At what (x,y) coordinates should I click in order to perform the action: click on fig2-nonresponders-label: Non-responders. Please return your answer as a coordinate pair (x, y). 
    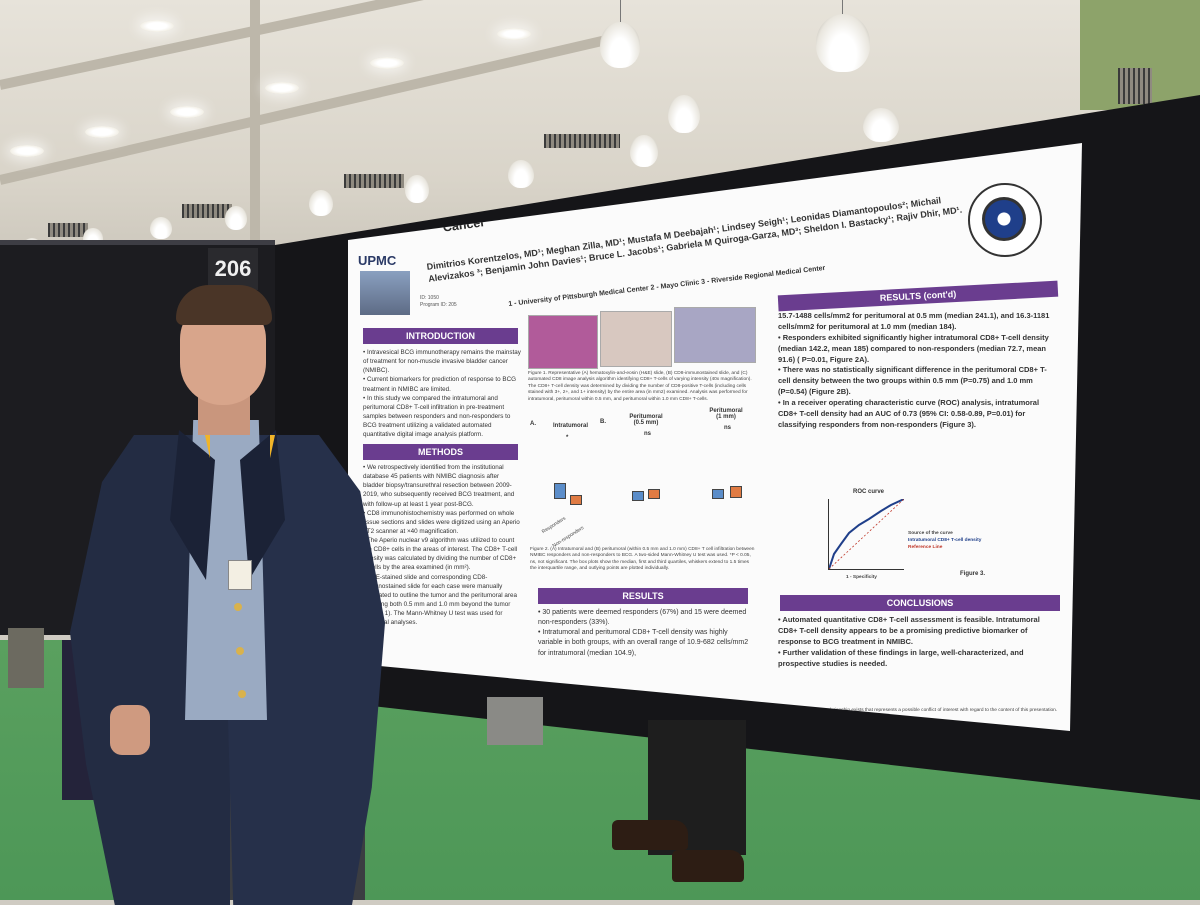
    Looking at the image, I should click on (568, 537).